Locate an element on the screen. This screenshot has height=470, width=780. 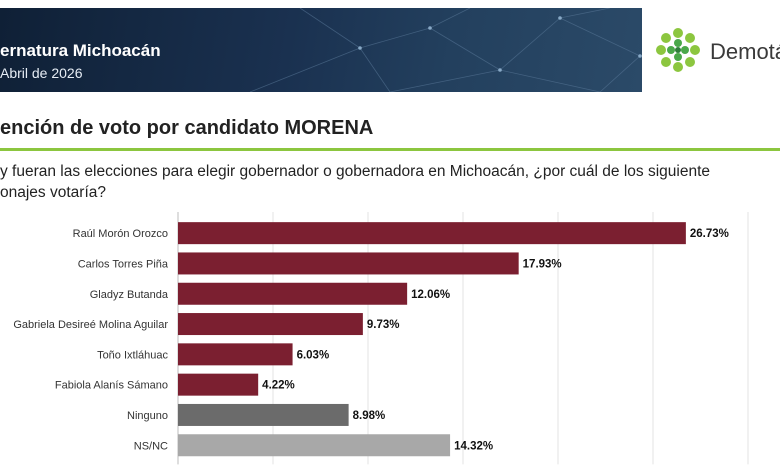
header-banner: ernatura Michoacán Abril de 2026 is located at coordinates (321, 50).